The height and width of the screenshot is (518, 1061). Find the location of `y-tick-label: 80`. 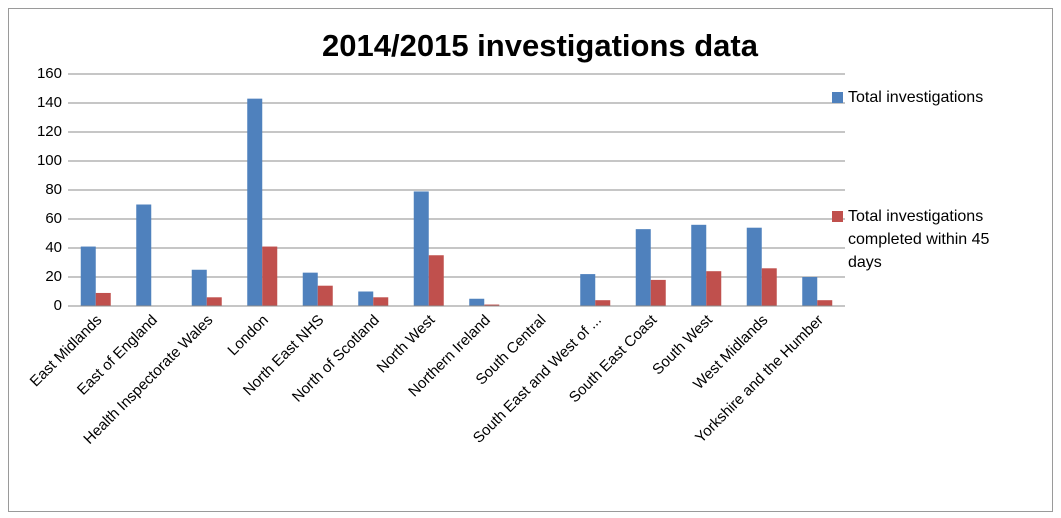

y-tick-label: 80 is located at coordinates (53, 189).